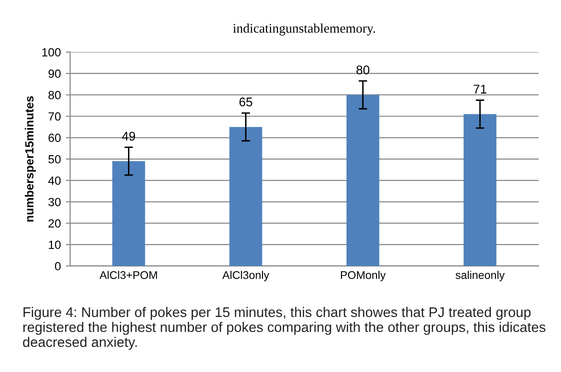  What do you see at coordinates (480, 276) in the screenshot?
I see `x-tick-label: salineonly` at bounding box center [480, 276].